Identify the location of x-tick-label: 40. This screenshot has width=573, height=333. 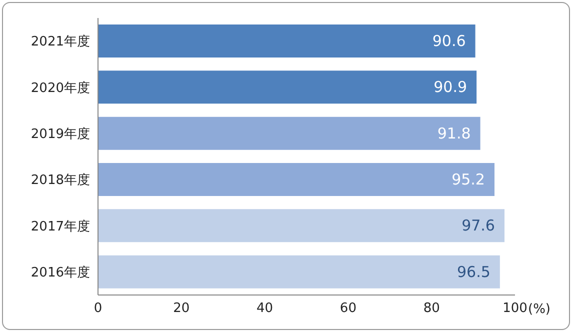
(265, 308).